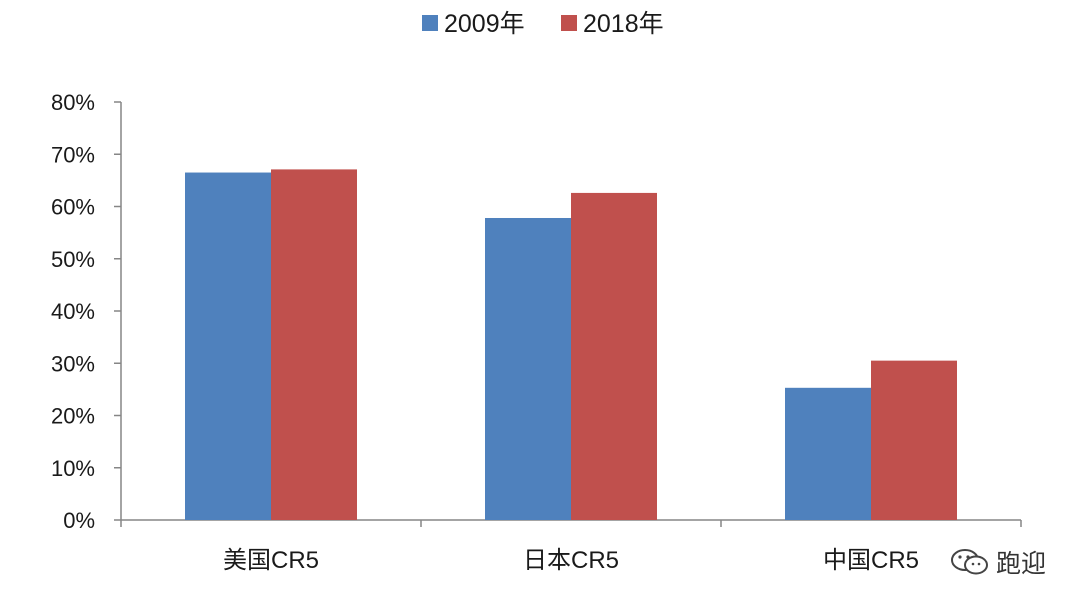  Describe the element at coordinates (73, 207) in the screenshot. I see `y-tick-label: 60%` at that location.